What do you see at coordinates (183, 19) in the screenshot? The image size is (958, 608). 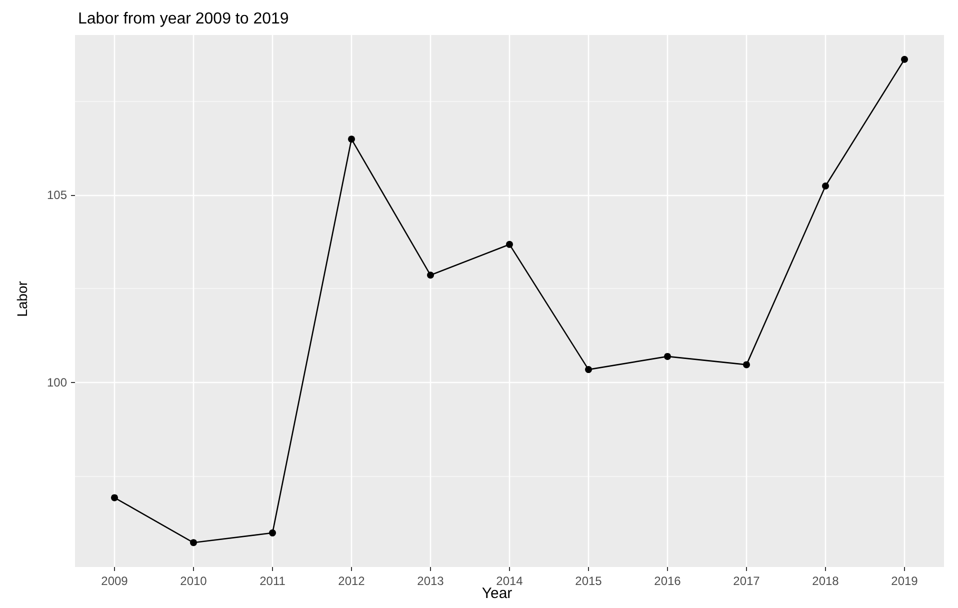 I see `chart-title: Labor from year 2009 to 2019` at bounding box center [183, 19].